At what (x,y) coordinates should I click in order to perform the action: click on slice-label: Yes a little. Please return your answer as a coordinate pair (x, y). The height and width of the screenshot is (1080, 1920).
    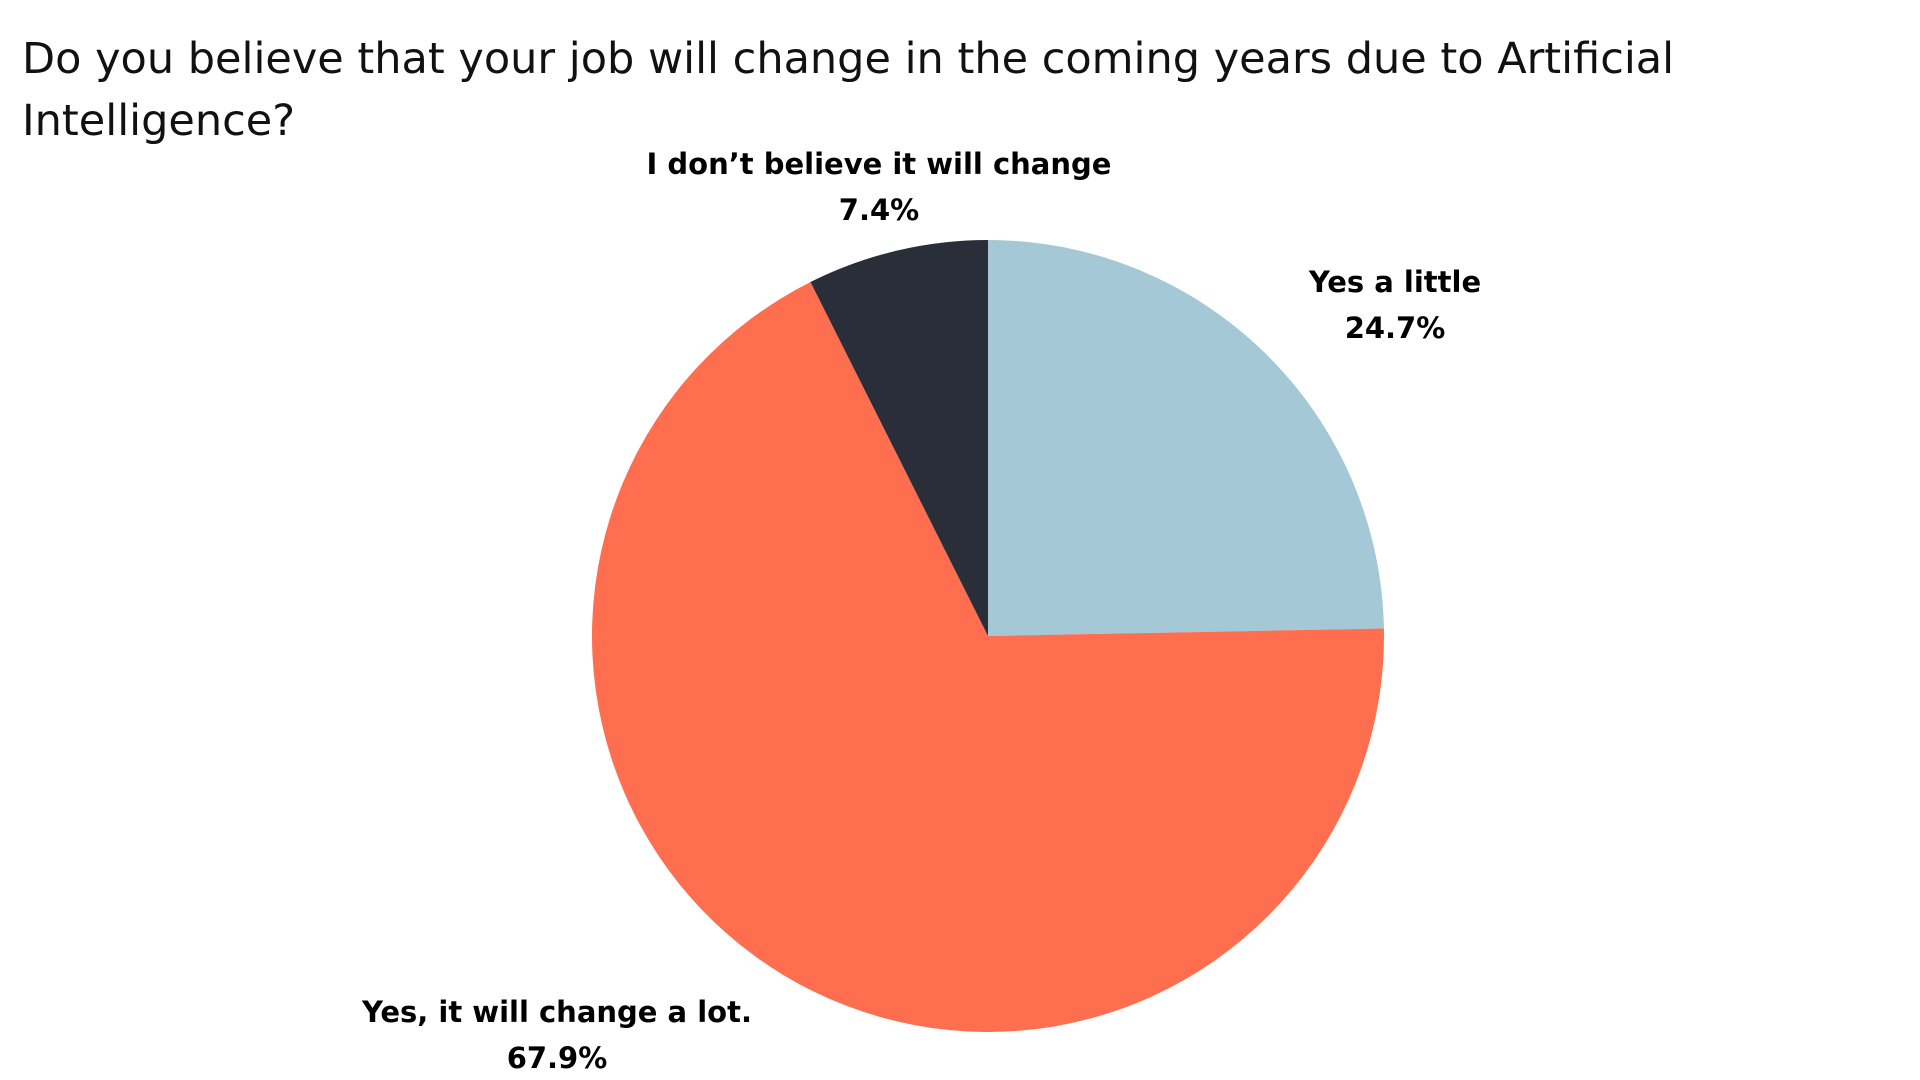
    Looking at the image, I should click on (1394, 282).